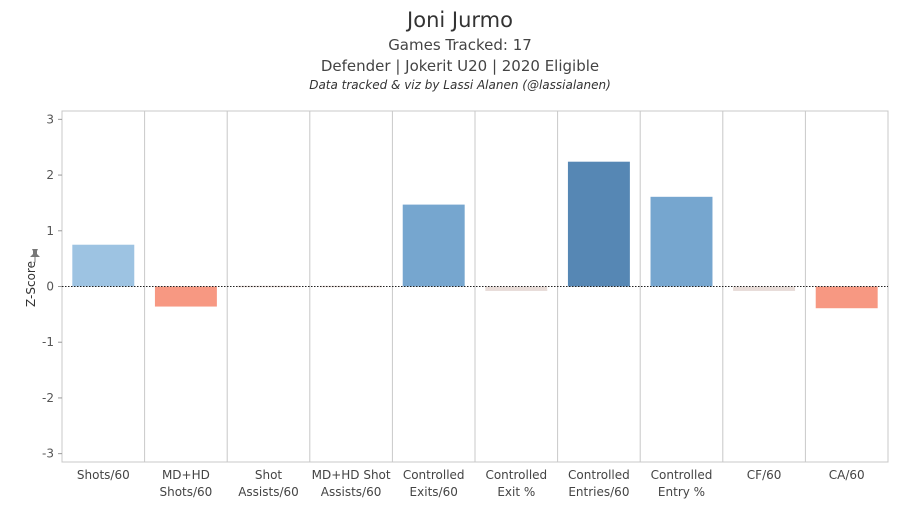 Image resolution: width=920 pixels, height=523 pixels. I want to click on y-tick-label: 1, so click(50, 231).